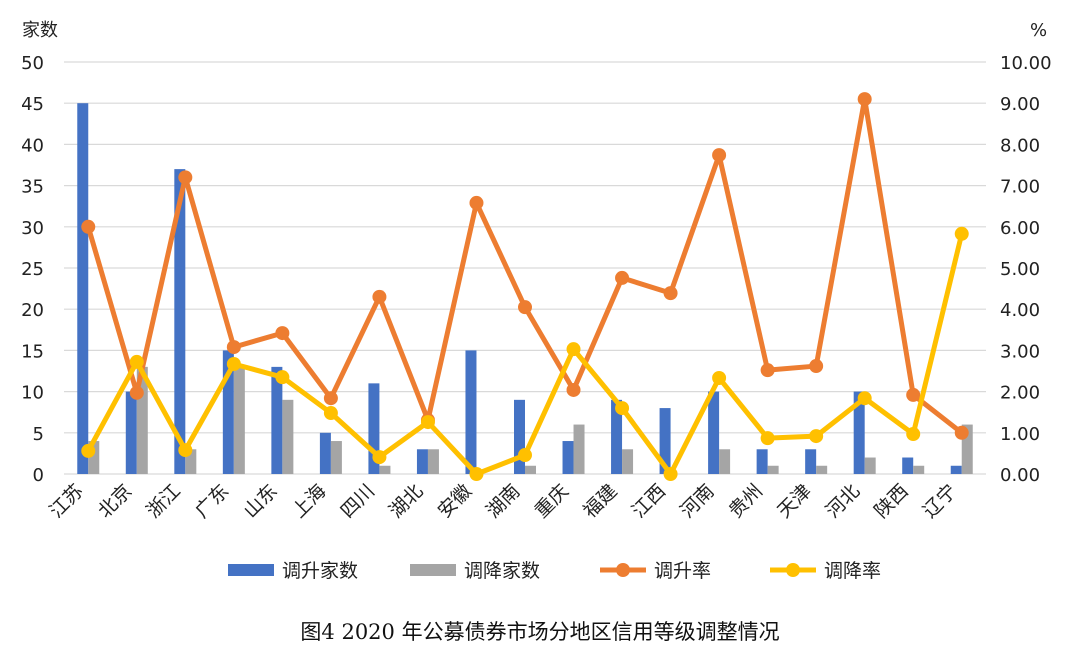  What do you see at coordinates (40, 30) in the screenshot?
I see `left-axis-label: 家数` at bounding box center [40, 30].